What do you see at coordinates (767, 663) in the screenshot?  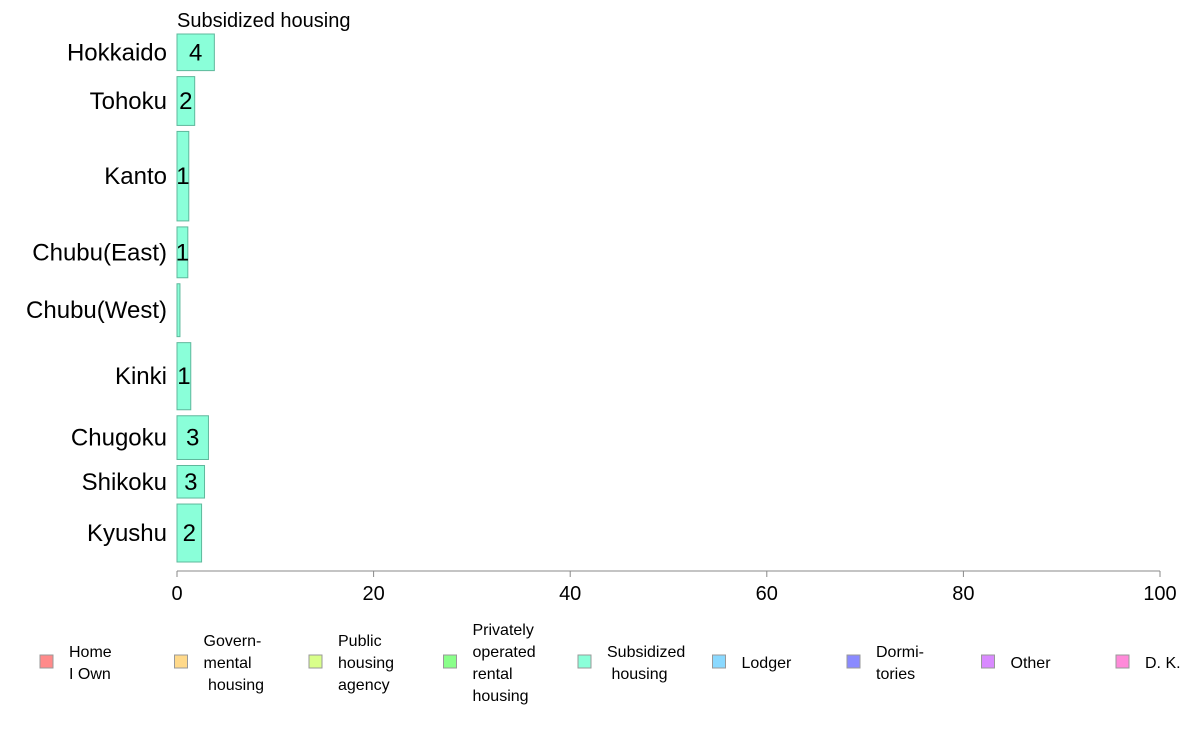 I see `legend-label-lodger: Lodger` at bounding box center [767, 663].